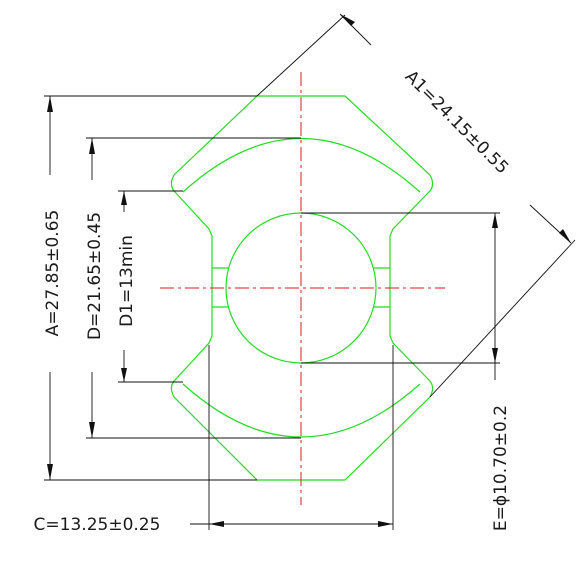  What do you see at coordinates (347, 20) in the screenshot?
I see `dim-a1-arrow-upper` at bounding box center [347, 20].